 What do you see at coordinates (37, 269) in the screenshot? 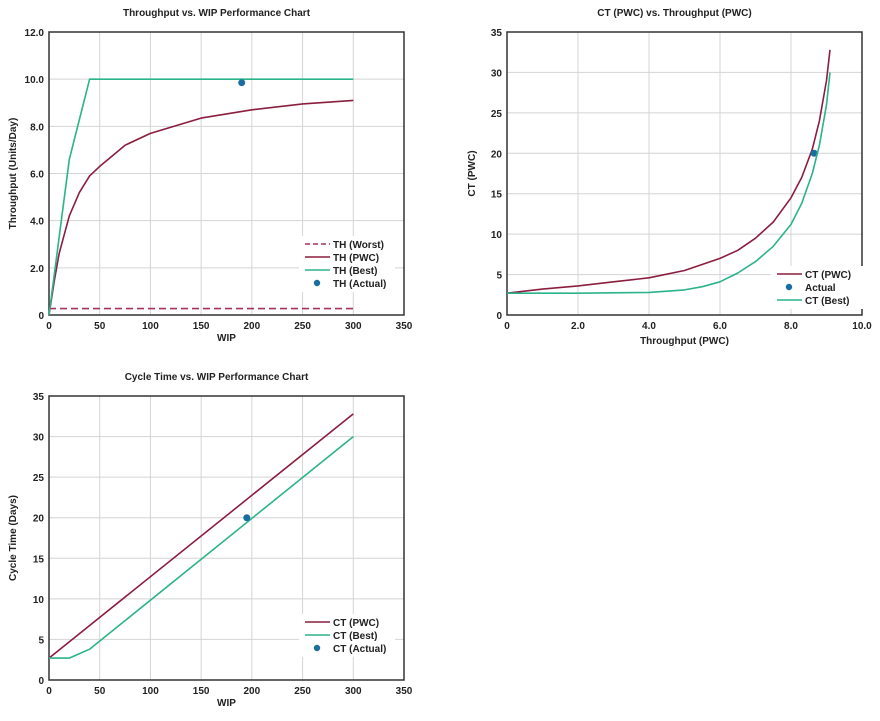
I see `y-tick-label: 2.0` at bounding box center [37, 269].